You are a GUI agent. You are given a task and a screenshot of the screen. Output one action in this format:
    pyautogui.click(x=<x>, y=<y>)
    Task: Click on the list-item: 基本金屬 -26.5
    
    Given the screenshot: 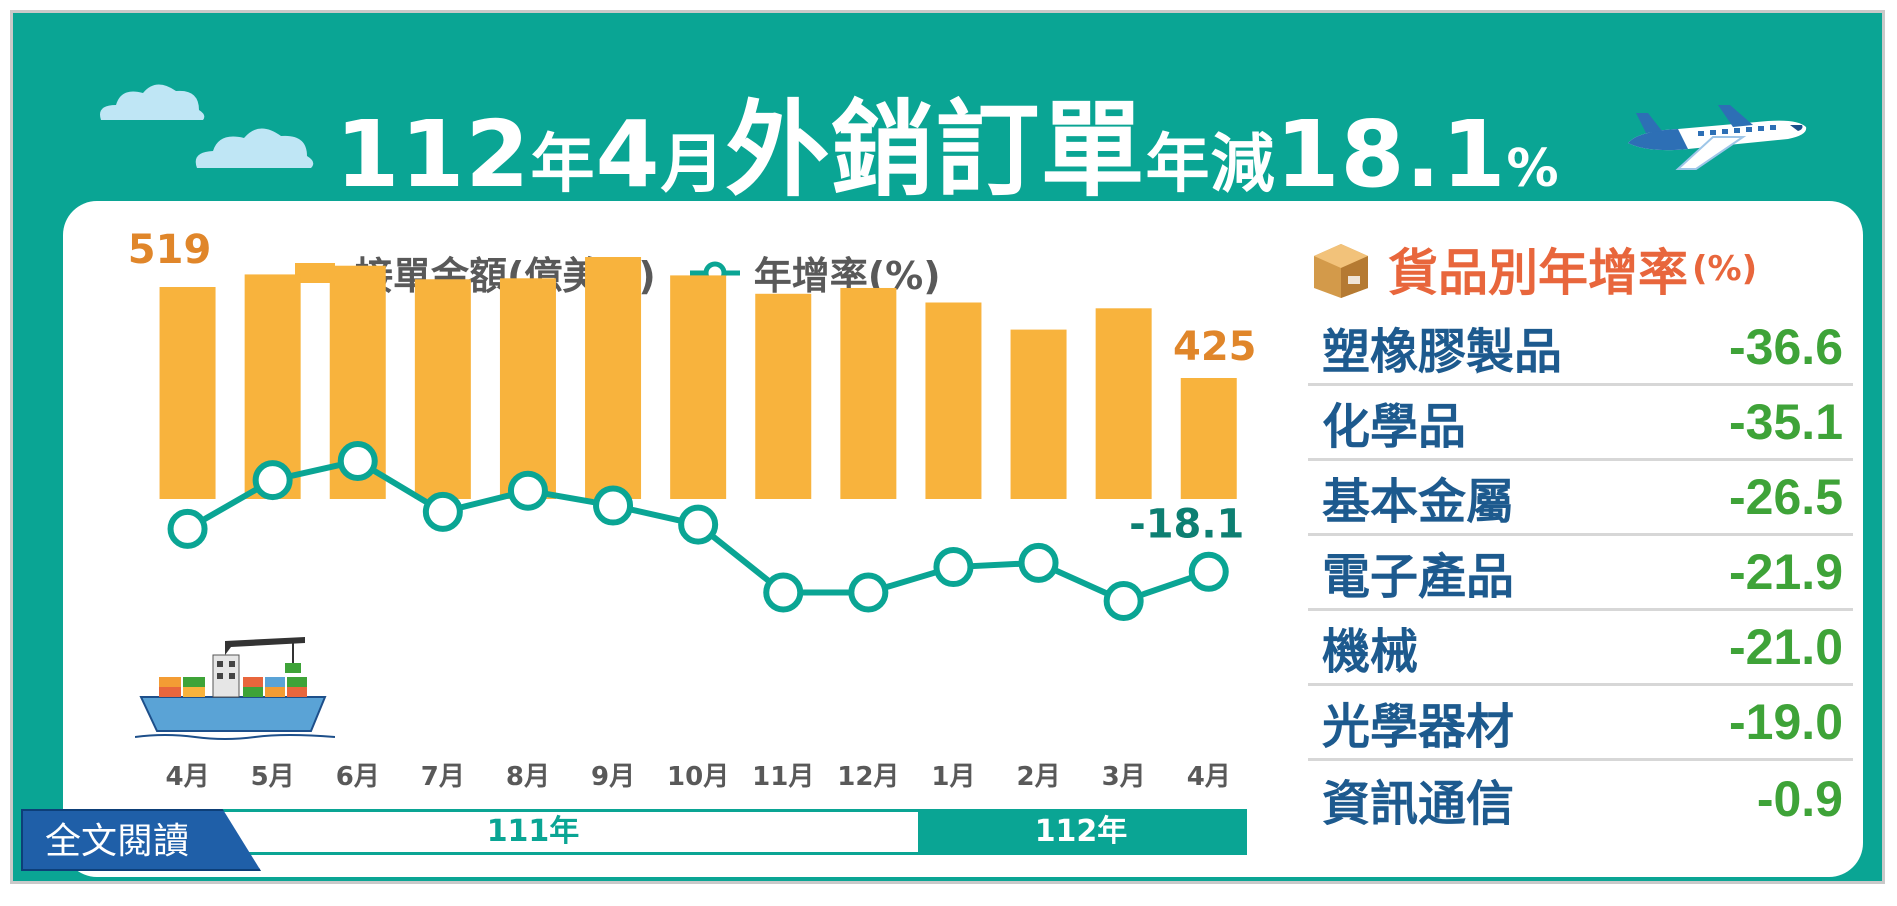 What is the action you would take?
    pyautogui.click(x=1580, y=498)
    